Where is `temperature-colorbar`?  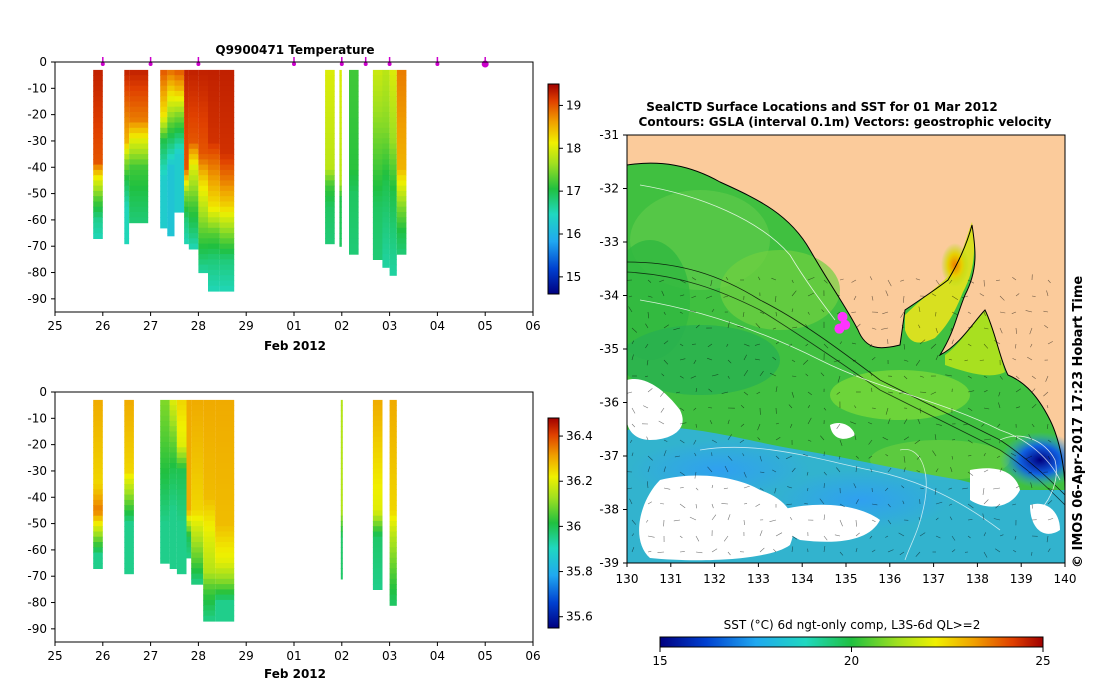 temperature-colorbar is located at coordinates (553, 189).